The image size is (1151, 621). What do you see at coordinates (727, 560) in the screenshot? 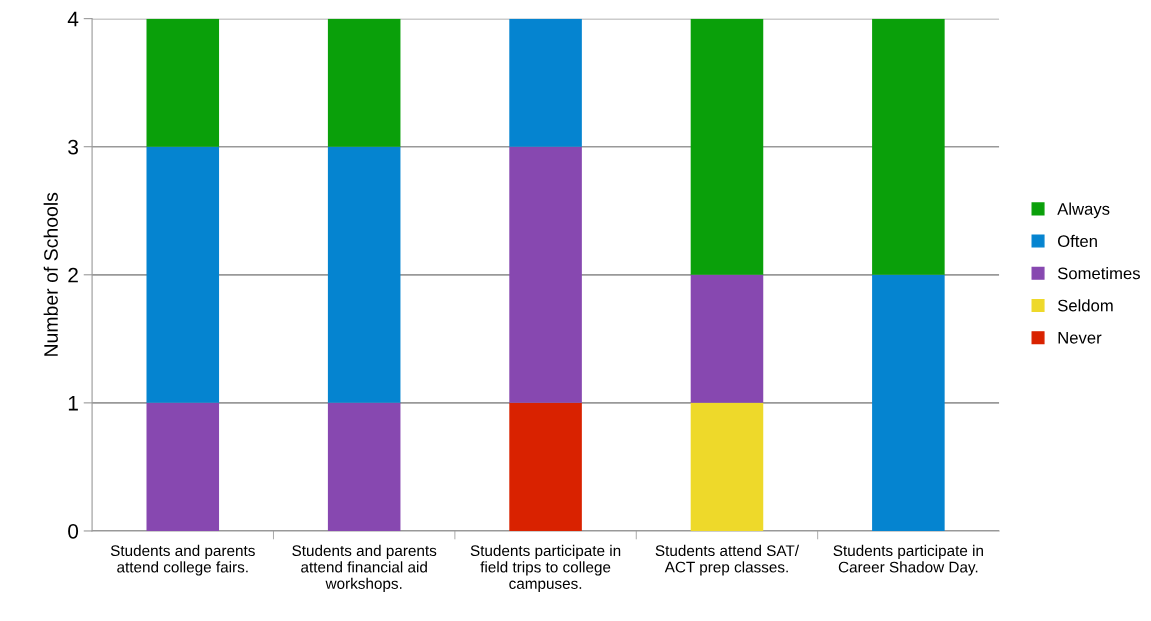
I see `x-tick-label: Students attend SAT/ ACT prep classes.` at bounding box center [727, 560].